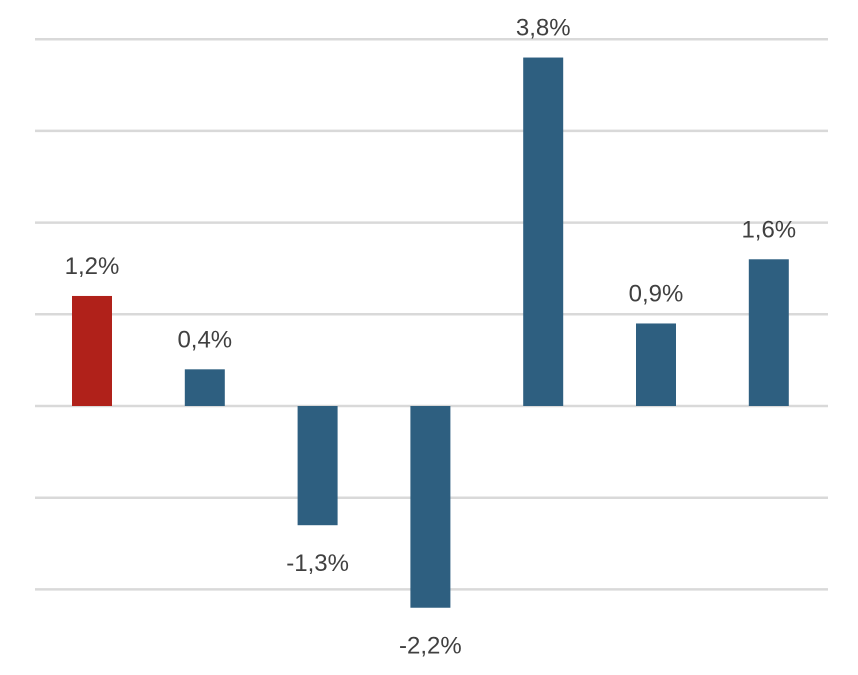 Image resolution: width=858 pixels, height=675 pixels. I want to click on bar-highlighted, so click(92, 350).